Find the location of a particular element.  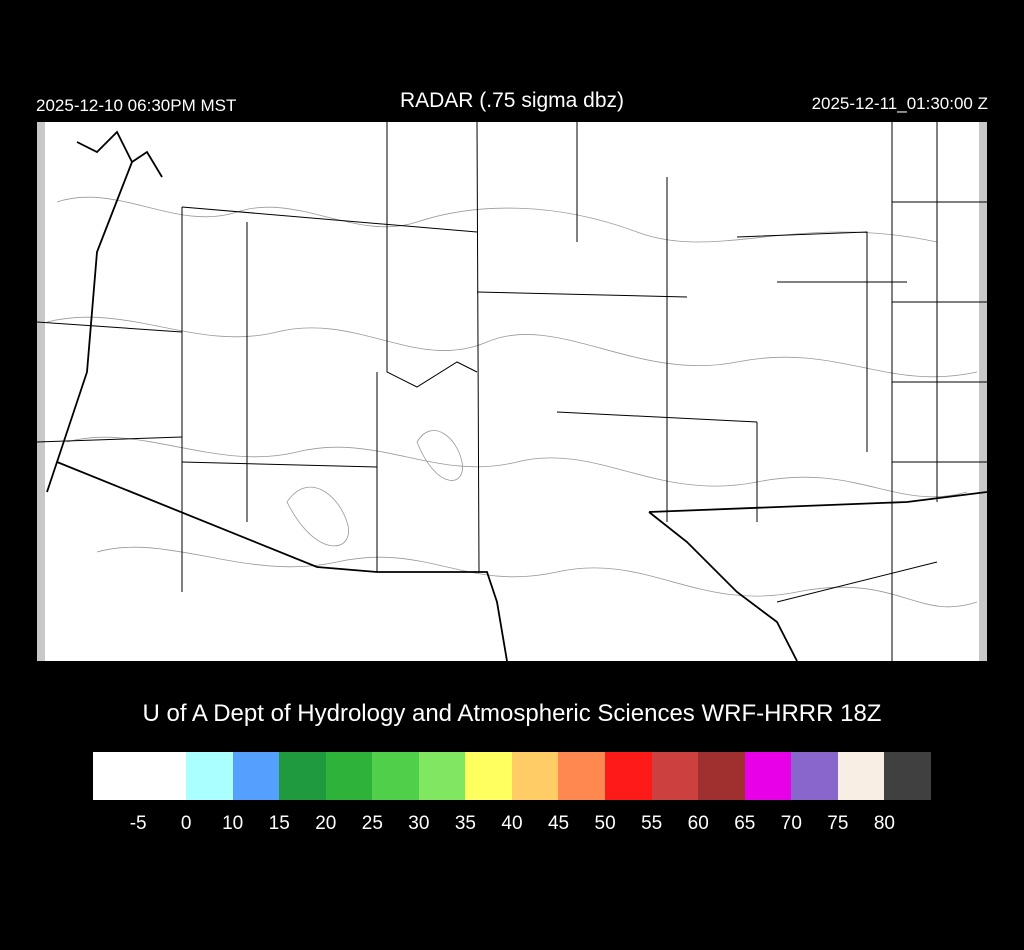

colorbar-label: 75 is located at coordinates (838, 823).